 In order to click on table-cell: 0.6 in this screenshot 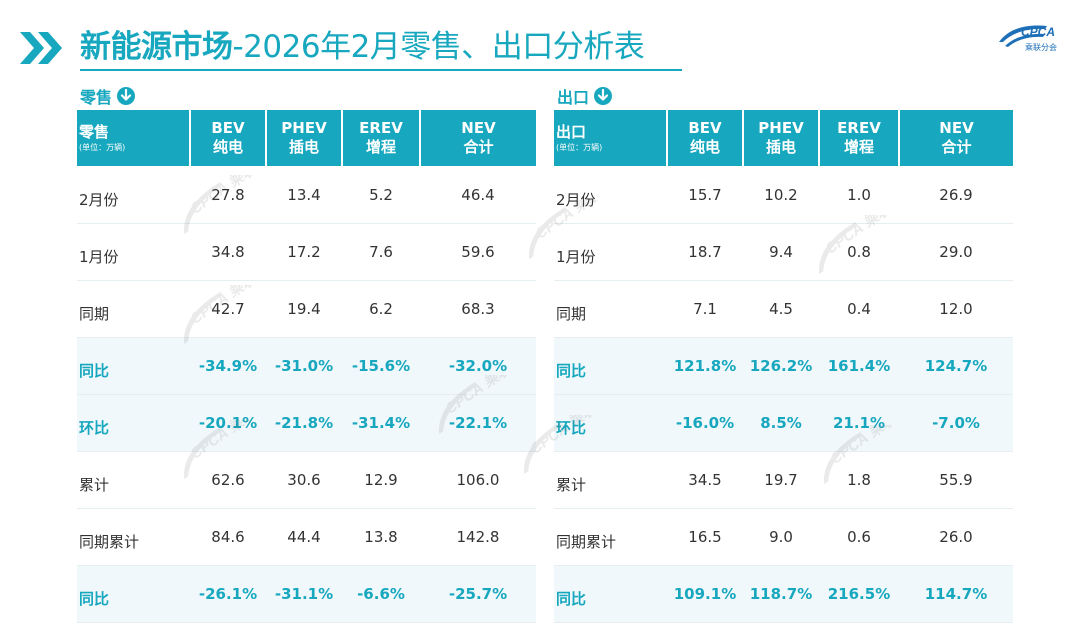, I will do `click(859, 537)`.